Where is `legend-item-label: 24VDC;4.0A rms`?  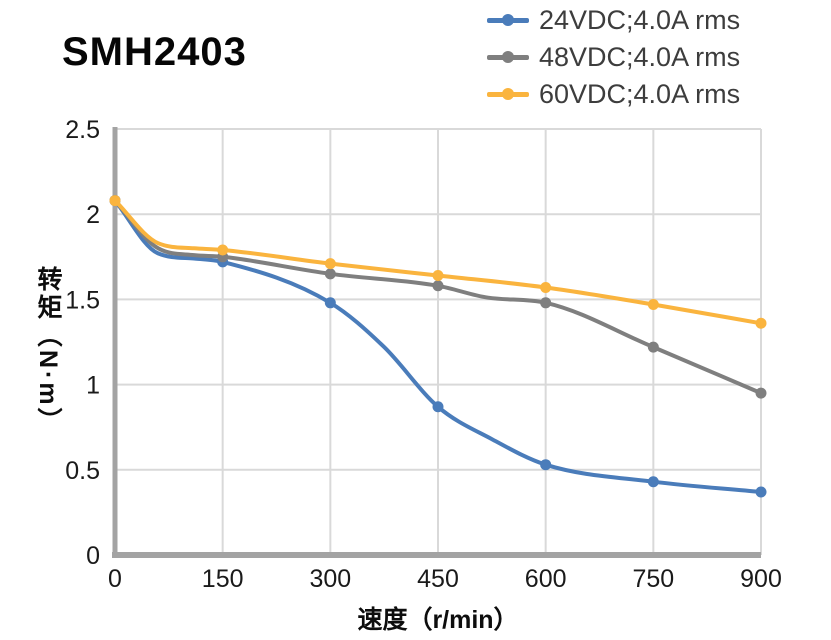 legend-item-label: 24VDC;4.0A rms is located at coordinates (640, 19).